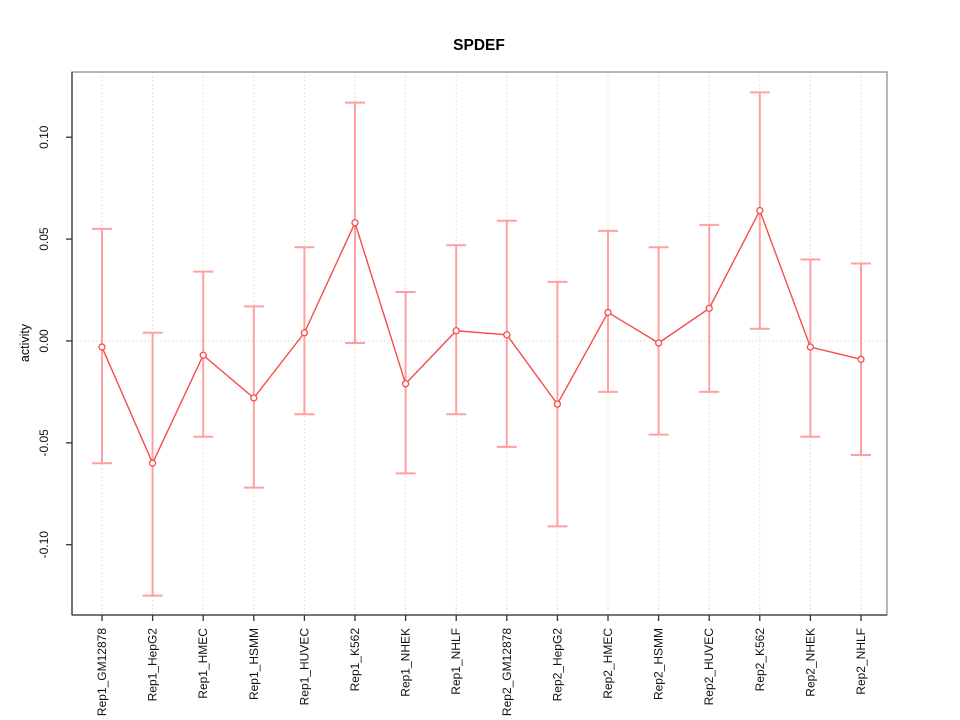 Image resolution: width=960 pixels, height=720 pixels. I want to click on x-tick-label: Rep2_NHLF, so click(861, 661).